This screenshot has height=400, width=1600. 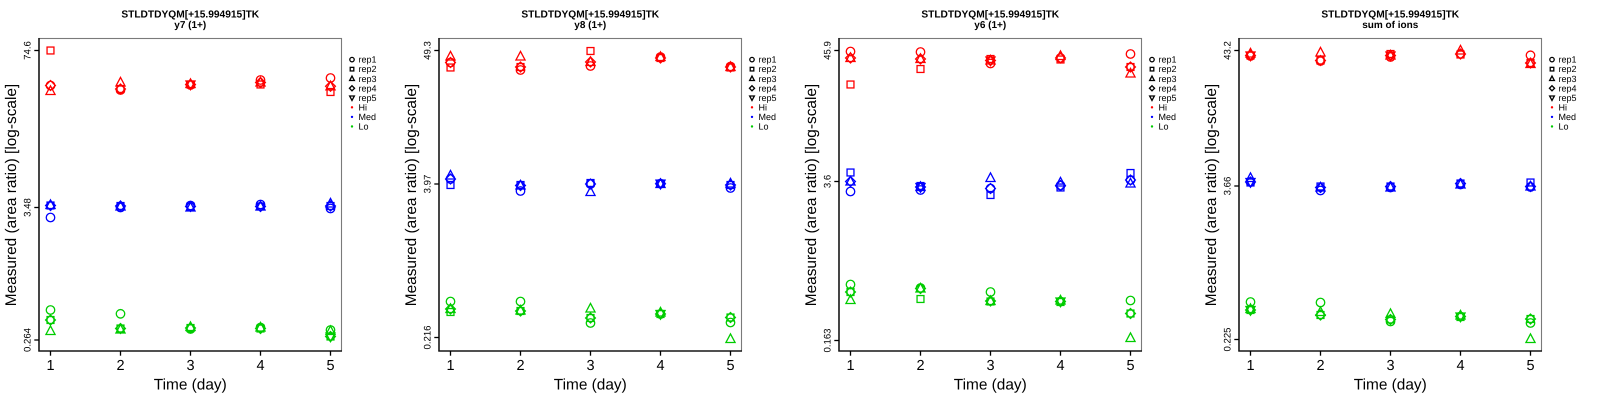 I want to click on svg-text: 3.48, so click(x=28, y=207).